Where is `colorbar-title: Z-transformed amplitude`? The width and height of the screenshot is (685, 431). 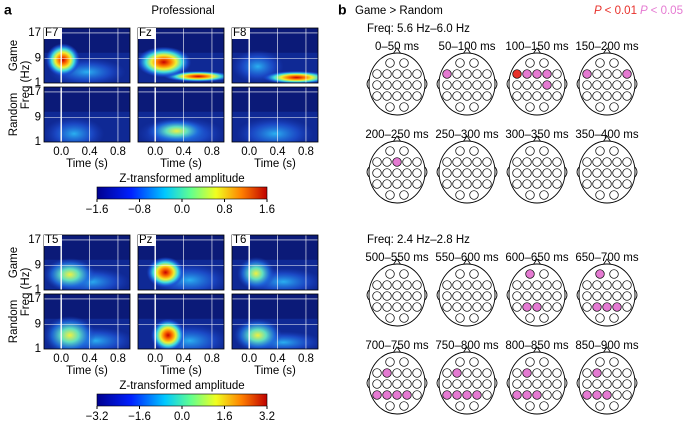
colorbar-title: Z-transformed amplitude is located at coordinates (181, 179).